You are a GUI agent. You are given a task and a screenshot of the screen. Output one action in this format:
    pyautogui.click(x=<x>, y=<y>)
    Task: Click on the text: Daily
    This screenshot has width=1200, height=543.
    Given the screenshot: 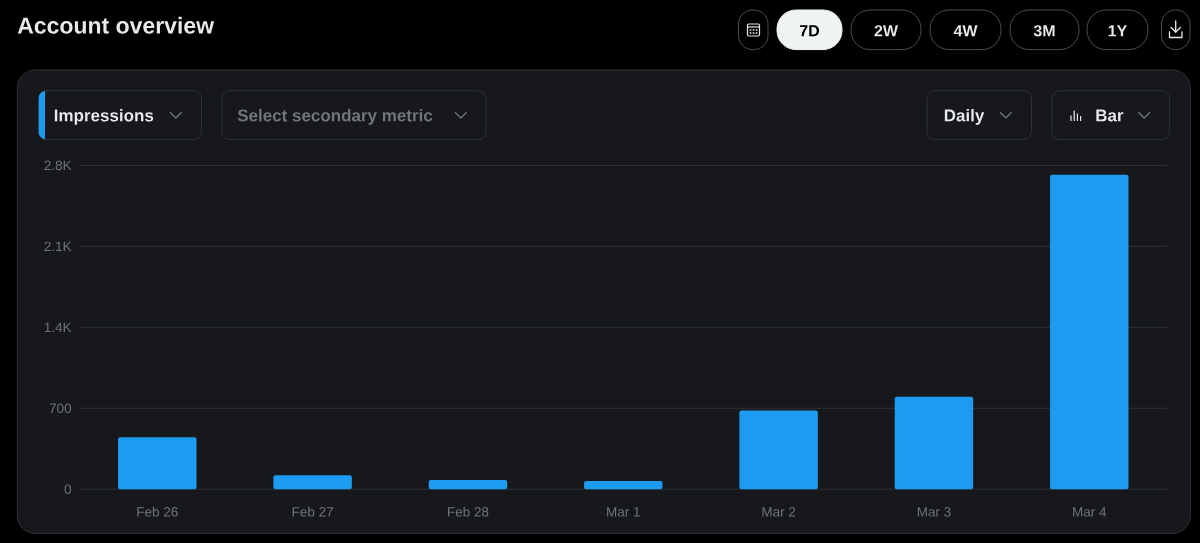 What is the action you would take?
    pyautogui.click(x=964, y=116)
    